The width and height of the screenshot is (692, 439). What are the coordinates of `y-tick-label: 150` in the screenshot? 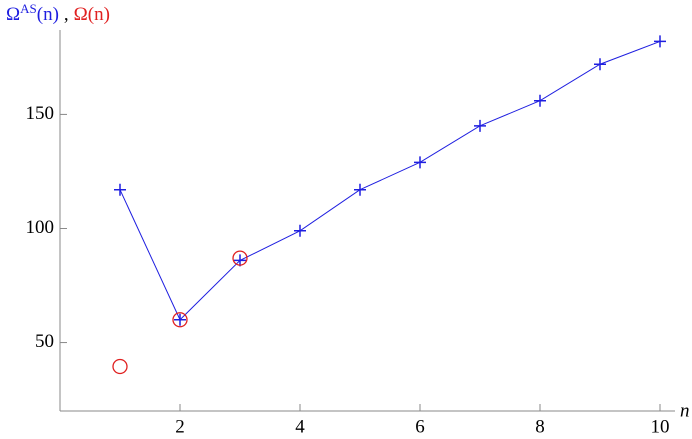 It's located at (40, 113).